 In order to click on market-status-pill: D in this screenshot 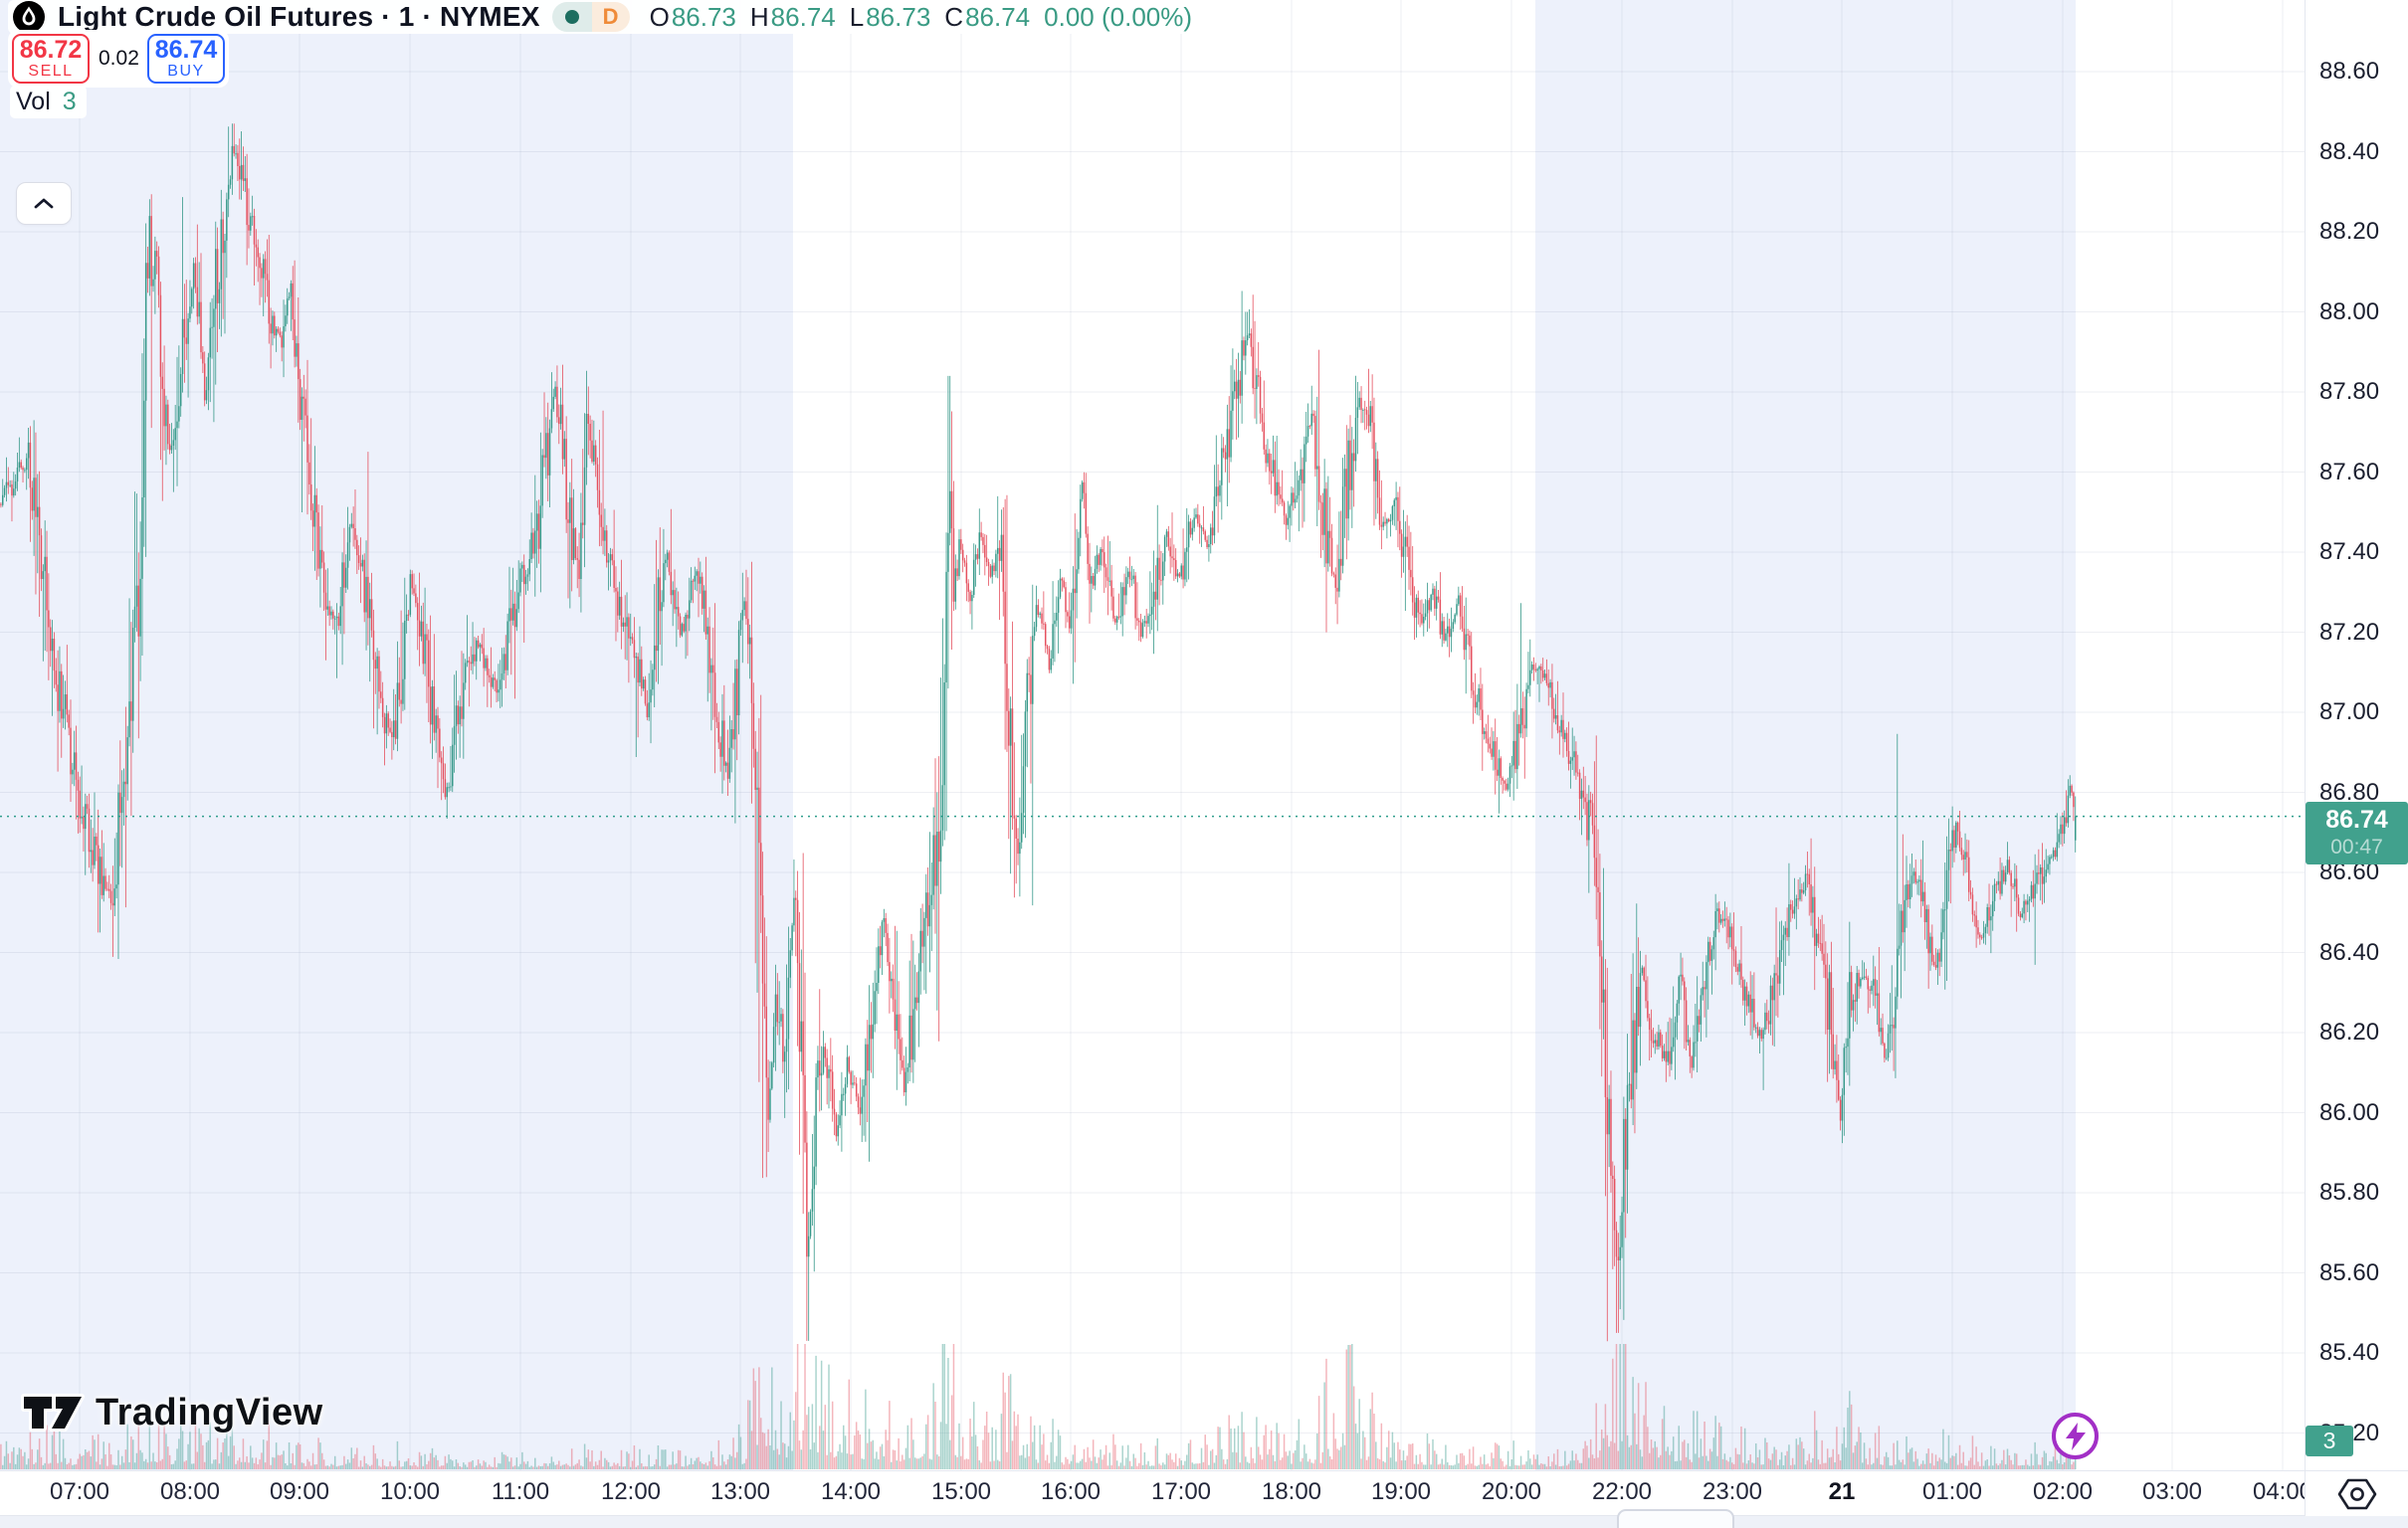, I will do `click(590, 17)`.